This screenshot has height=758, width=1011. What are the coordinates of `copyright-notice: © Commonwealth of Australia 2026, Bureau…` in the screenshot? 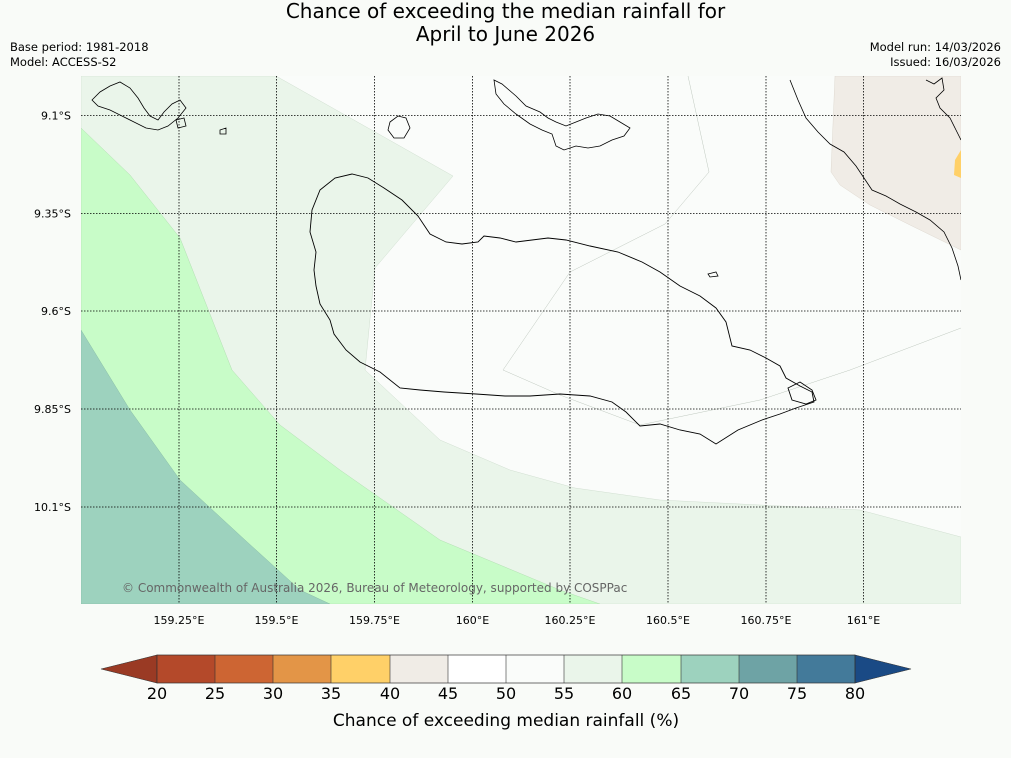 It's located at (374, 588).